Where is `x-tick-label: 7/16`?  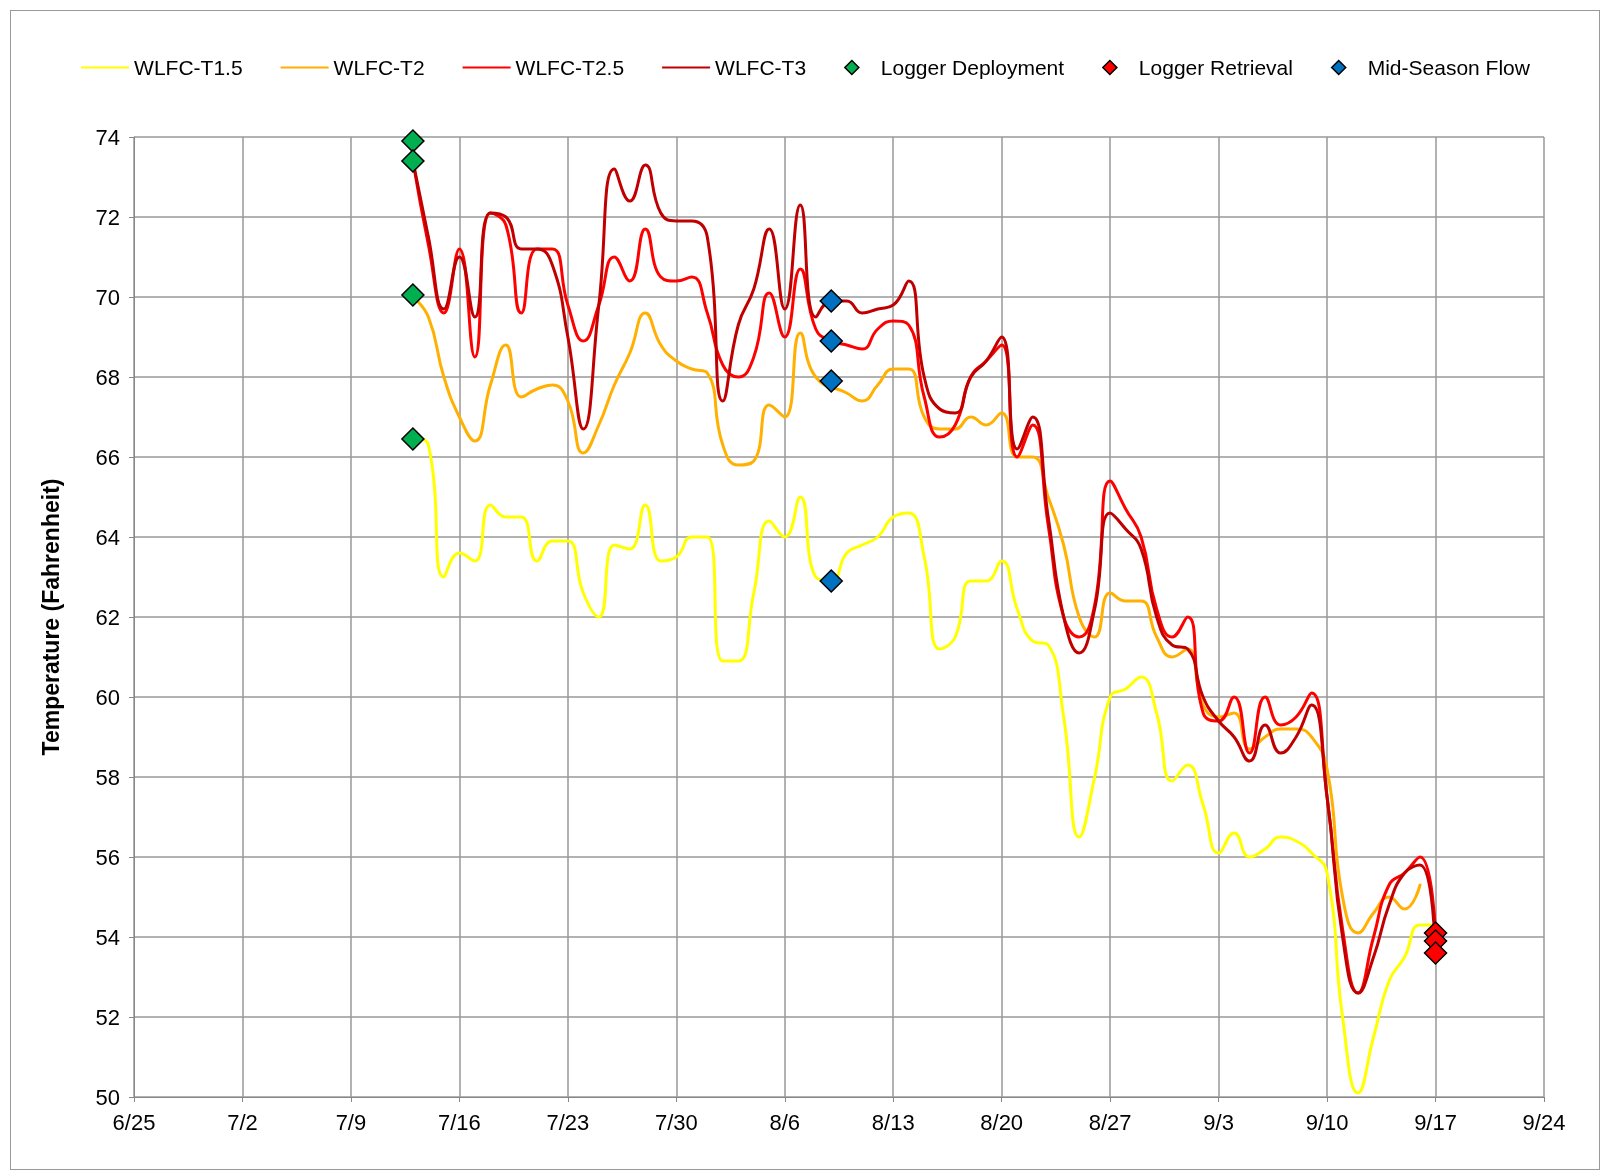
x-tick-label: 7/16 is located at coordinates (459, 1122).